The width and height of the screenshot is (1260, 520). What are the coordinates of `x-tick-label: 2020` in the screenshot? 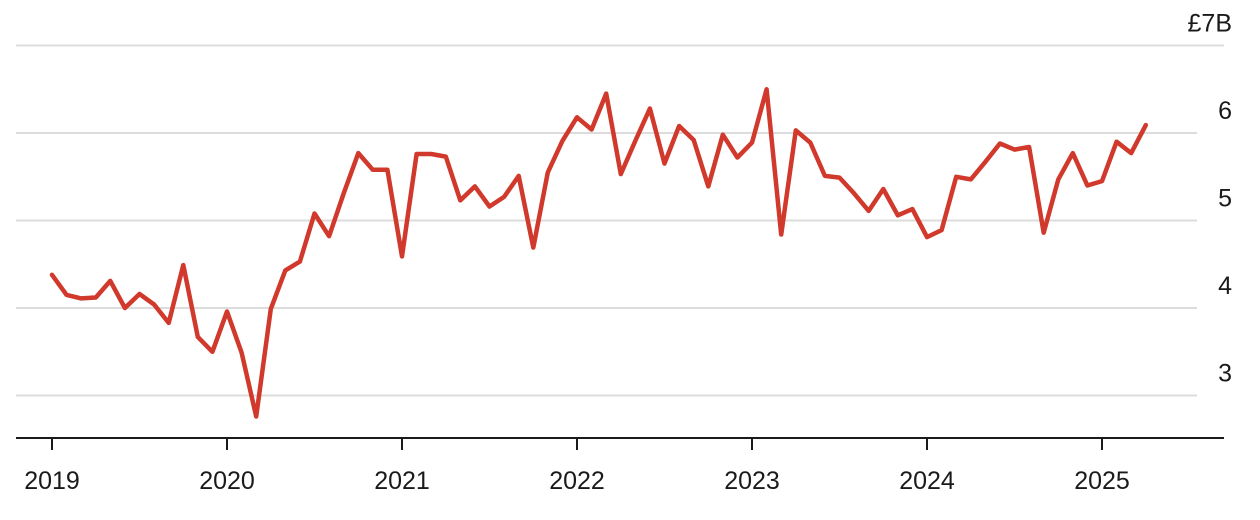 It's located at (227, 481).